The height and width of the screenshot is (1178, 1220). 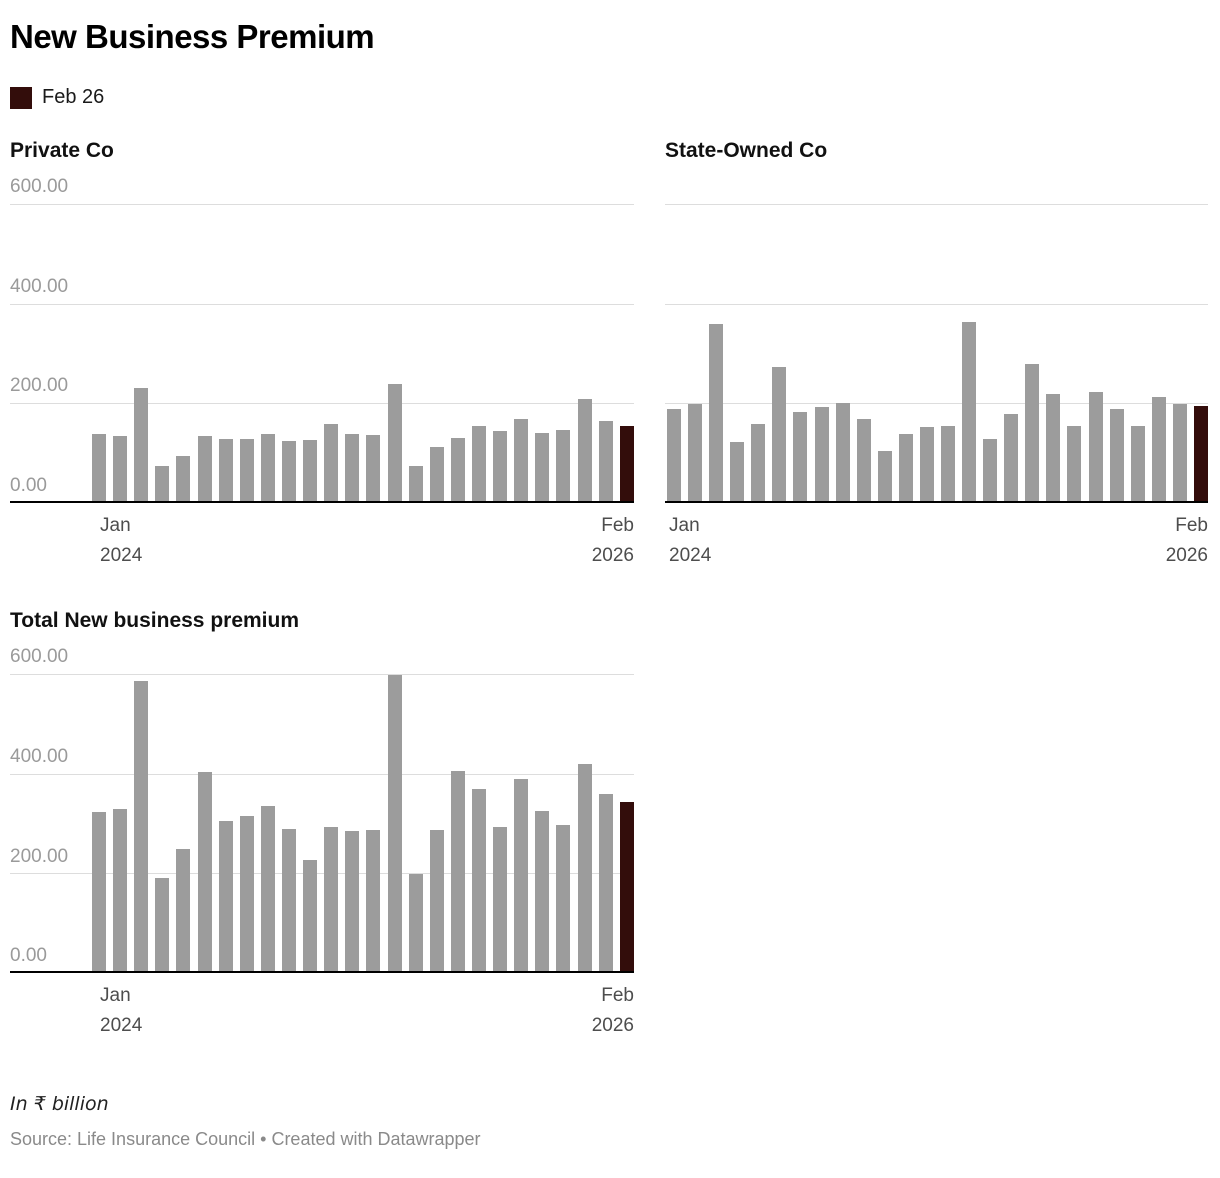 What do you see at coordinates (331, 462) in the screenshot?
I see `bar-dec-2024` at bounding box center [331, 462].